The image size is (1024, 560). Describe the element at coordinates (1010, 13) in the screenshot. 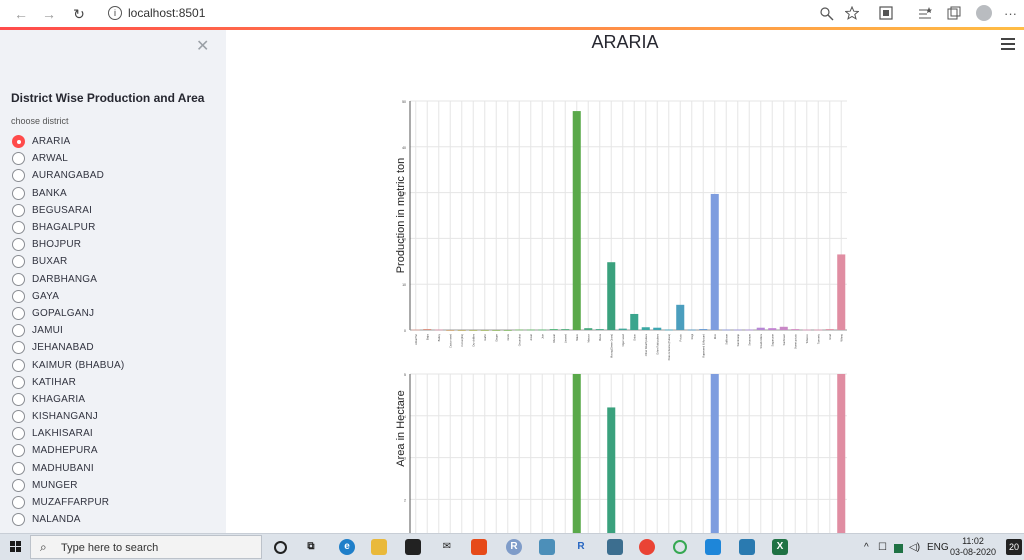

I see `browser-menu-icon: ···` at that location.